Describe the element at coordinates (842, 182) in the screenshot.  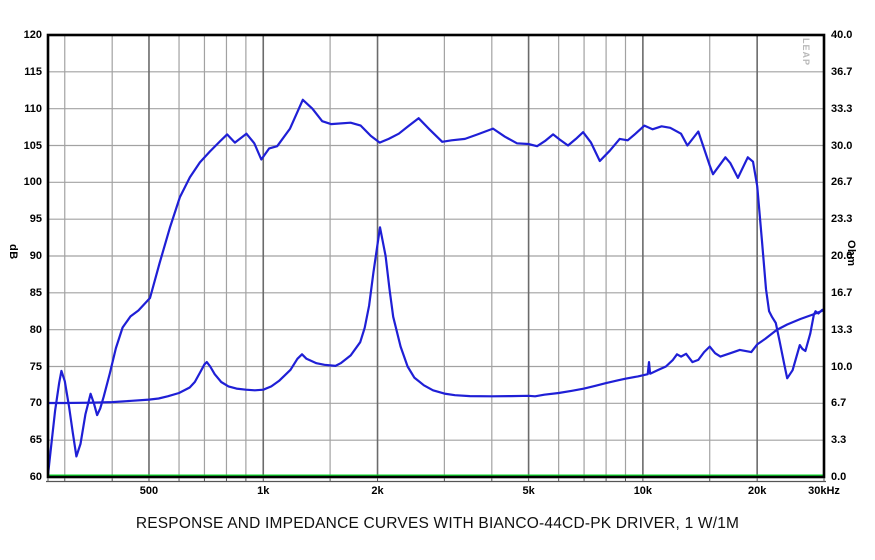
I see `y-axis-tick-label-ohm: 26.7` at that location.